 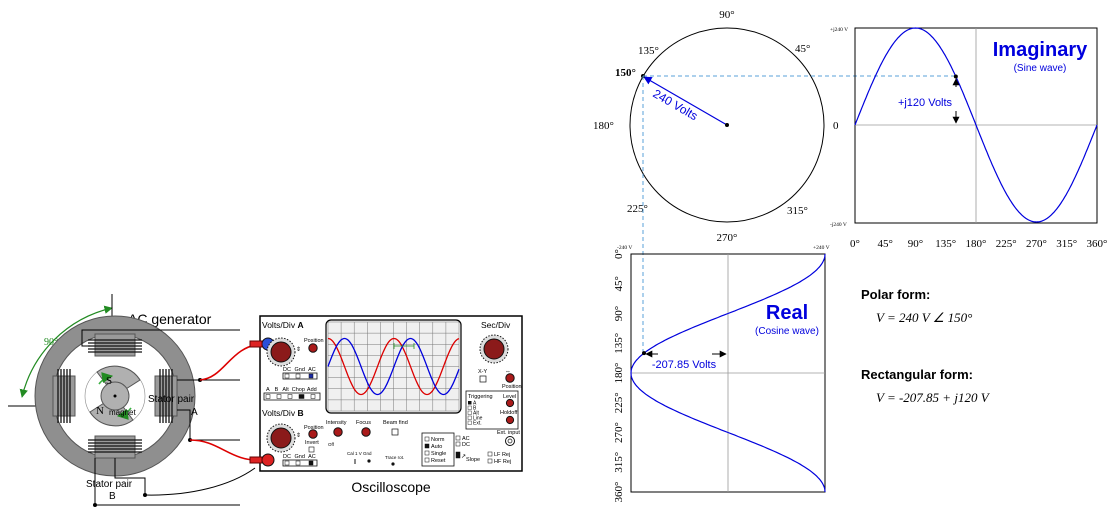 What do you see at coordinates (619, 313) in the screenshot?
I see `cosine-y-tick-label: 90°` at bounding box center [619, 313].